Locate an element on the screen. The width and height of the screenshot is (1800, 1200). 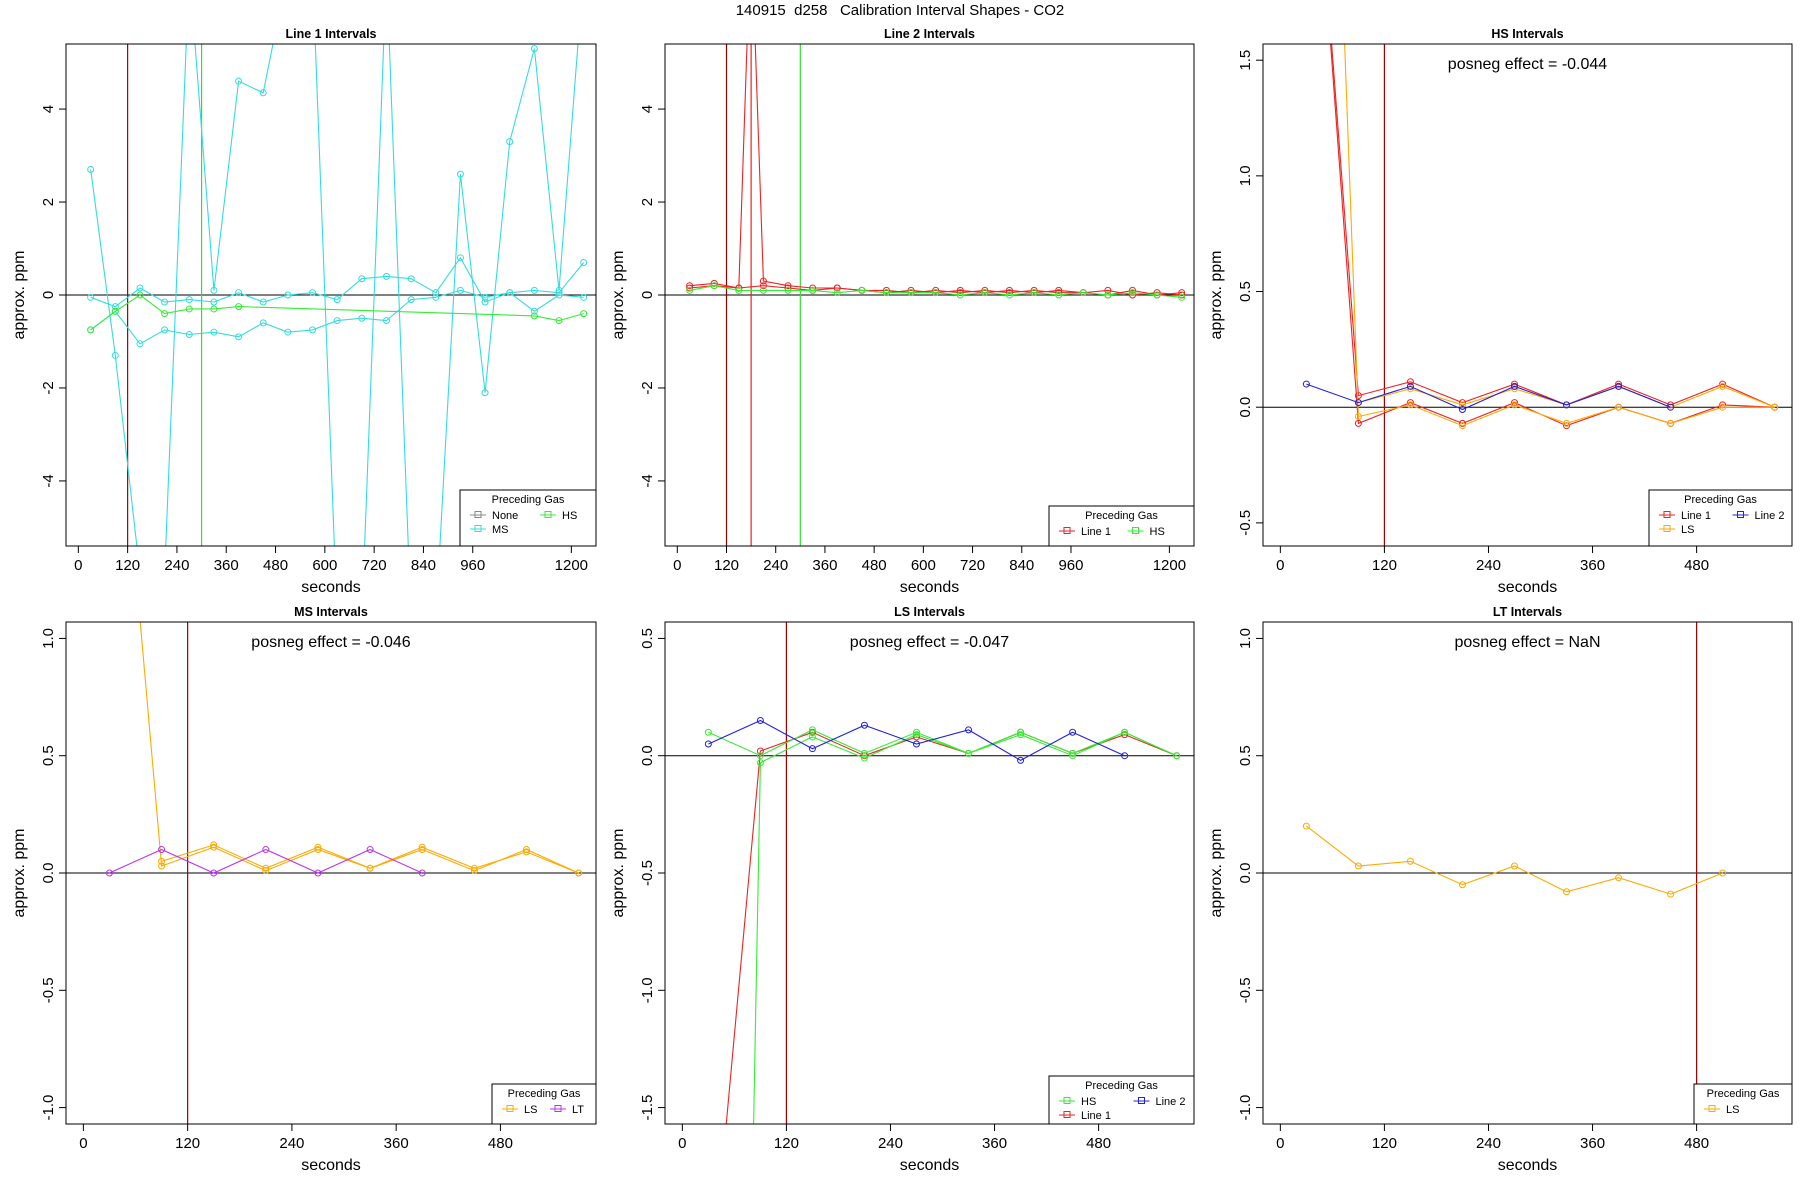
posneg-annotation: posneg effect = NaN is located at coordinates (1527, 642).